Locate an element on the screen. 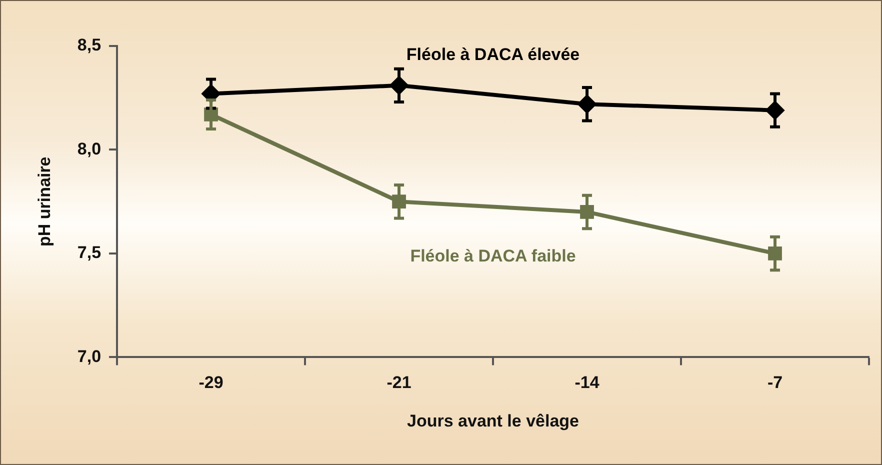 The width and height of the screenshot is (882, 465). y-tick-label: 8,0 is located at coordinates (89, 148).